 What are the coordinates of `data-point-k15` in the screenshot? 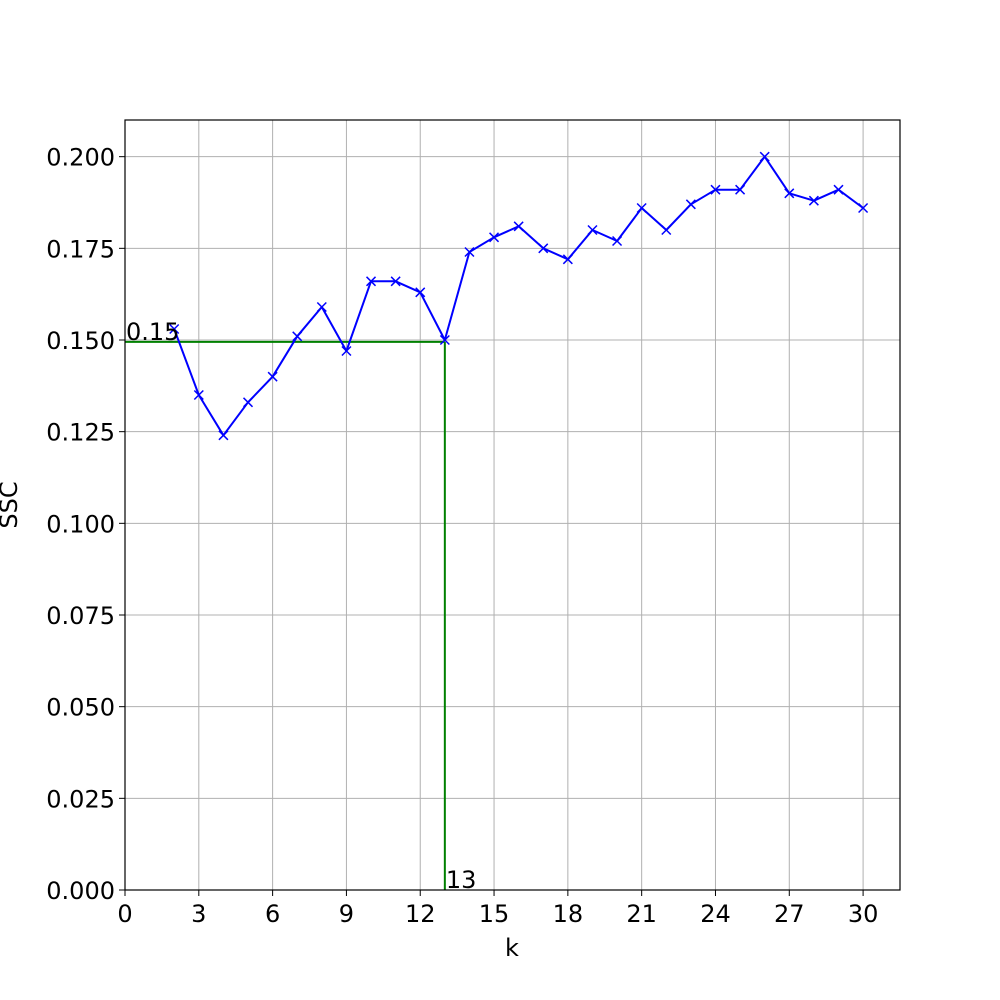 It's located at (494, 237).